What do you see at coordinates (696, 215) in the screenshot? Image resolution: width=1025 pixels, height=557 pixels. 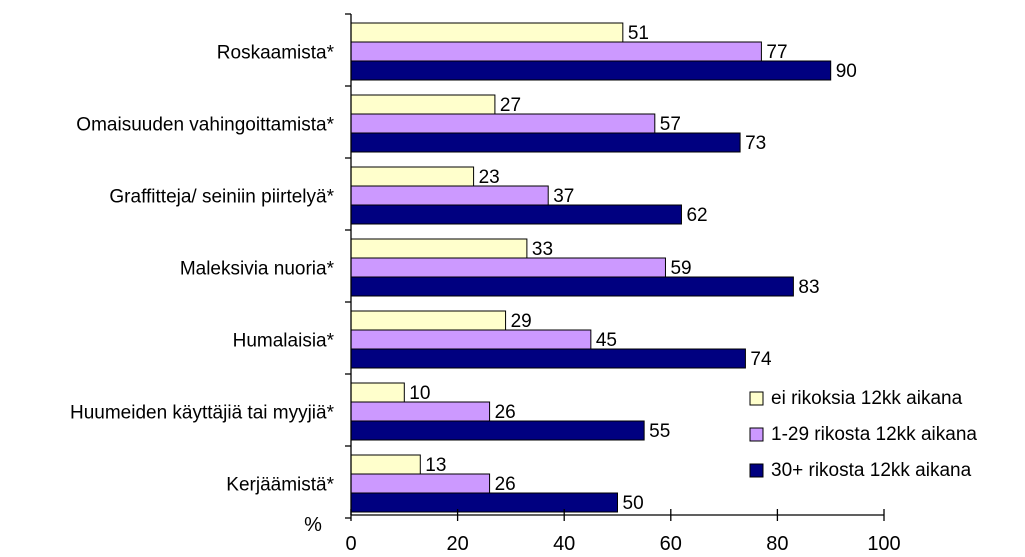 I see `data-label: 62` at bounding box center [696, 215].